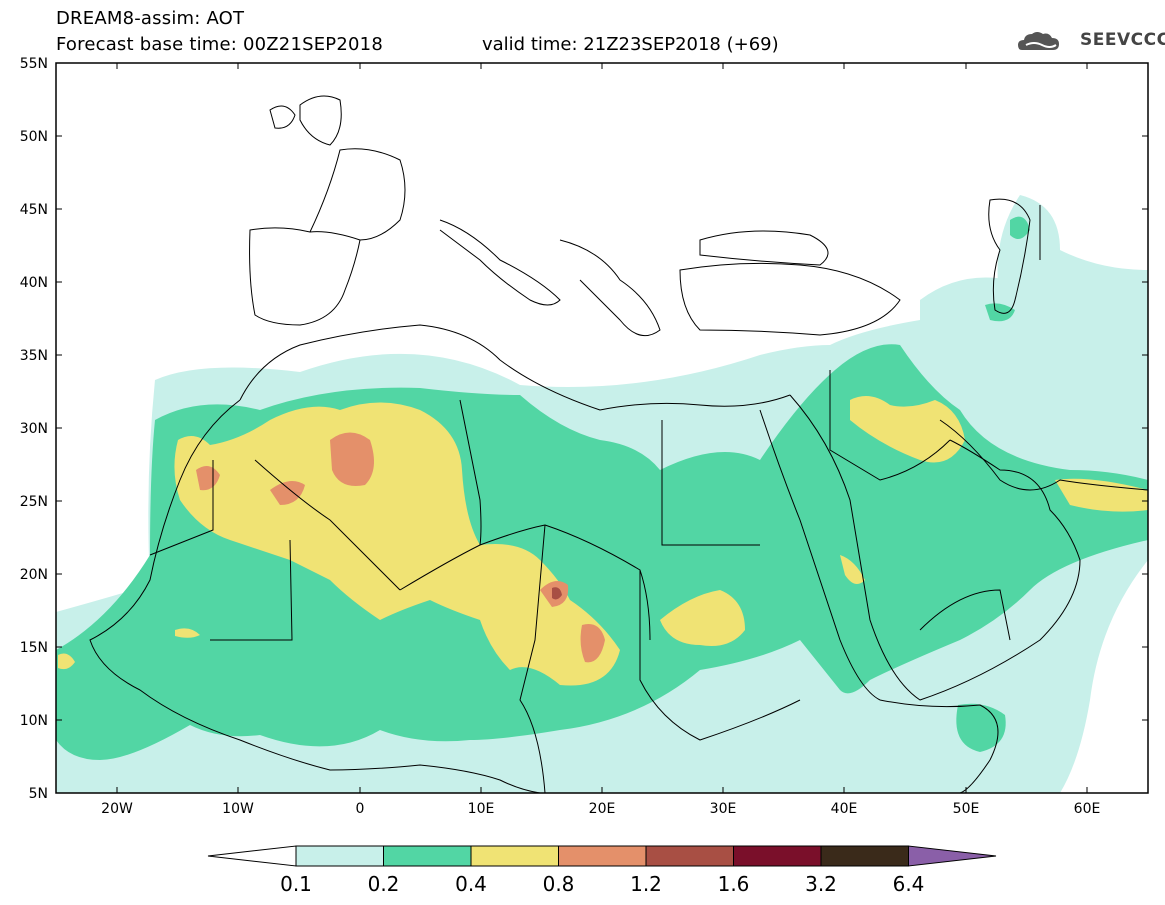  What do you see at coordinates (34, 210) in the screenshot?
I see `lat-label: 45N` at bounding box center [34, 210].